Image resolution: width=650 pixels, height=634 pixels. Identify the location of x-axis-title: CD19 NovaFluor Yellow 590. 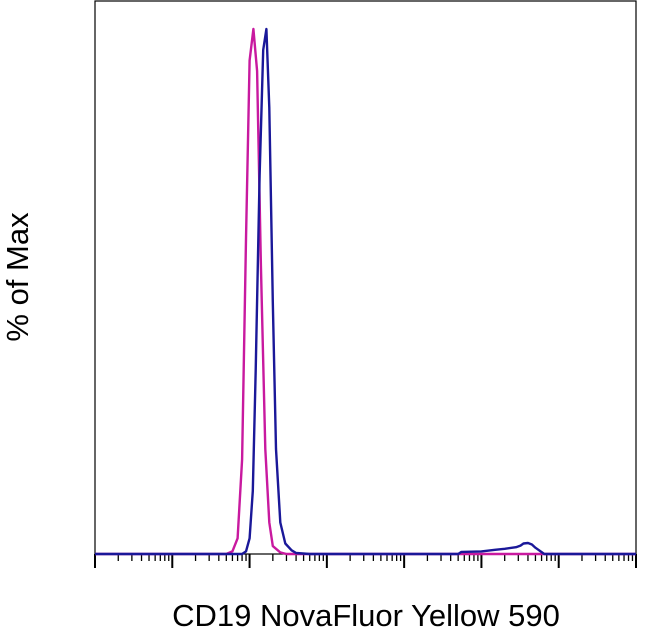
(366, 615).